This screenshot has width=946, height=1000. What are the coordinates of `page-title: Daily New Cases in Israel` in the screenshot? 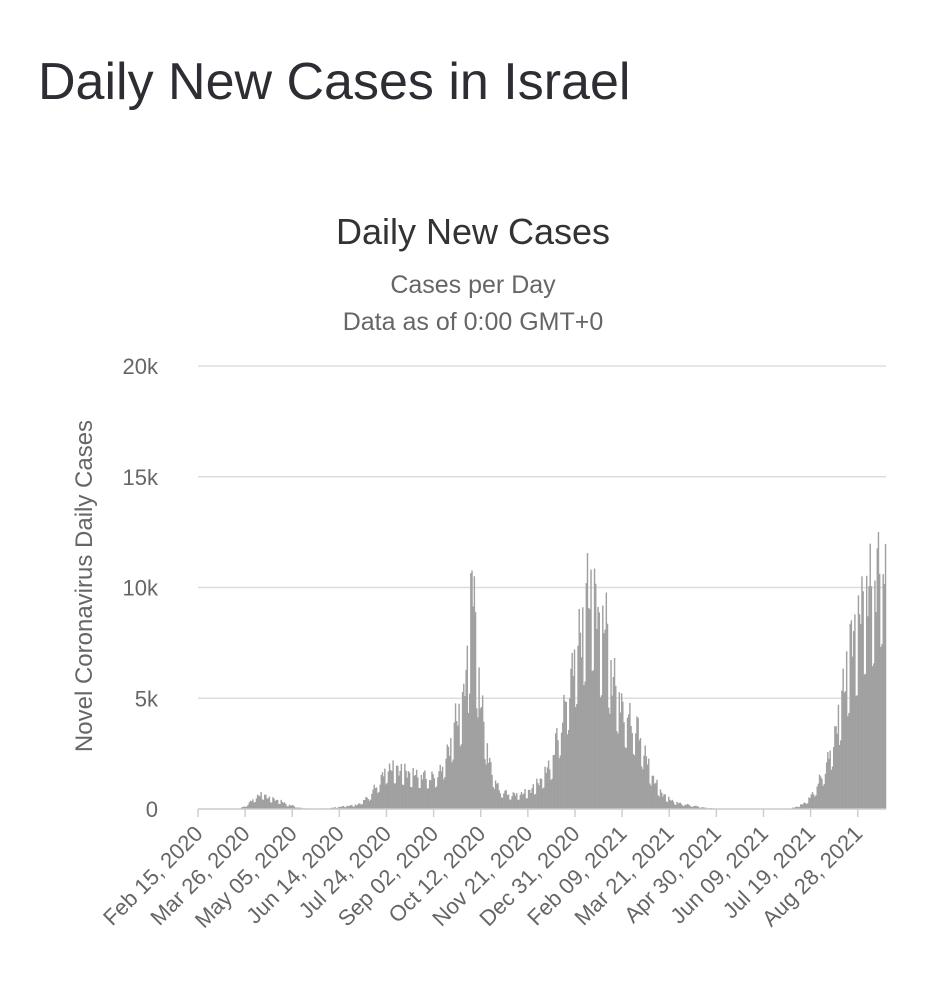 It's located at (334, 82).